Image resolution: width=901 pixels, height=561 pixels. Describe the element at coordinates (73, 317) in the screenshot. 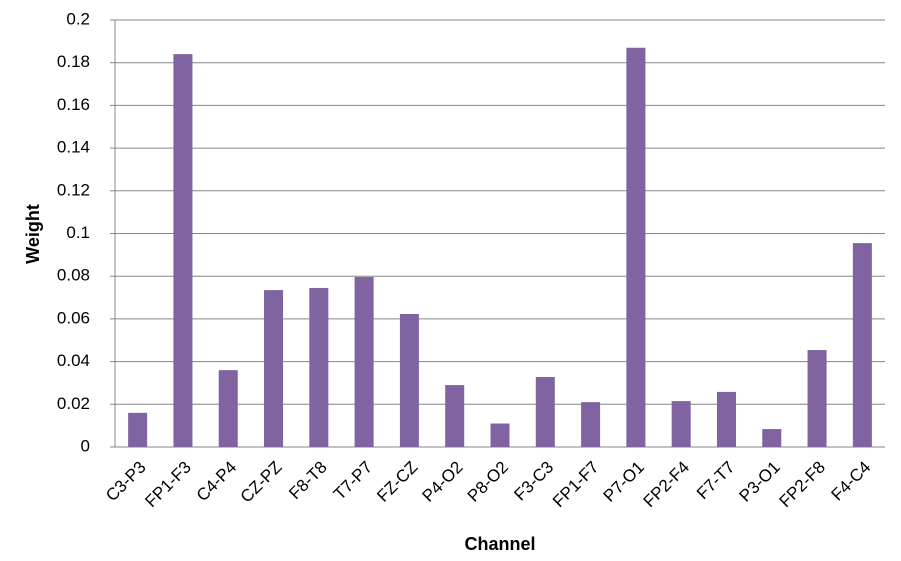

I see `y-tick-label: 0.06` at that location.